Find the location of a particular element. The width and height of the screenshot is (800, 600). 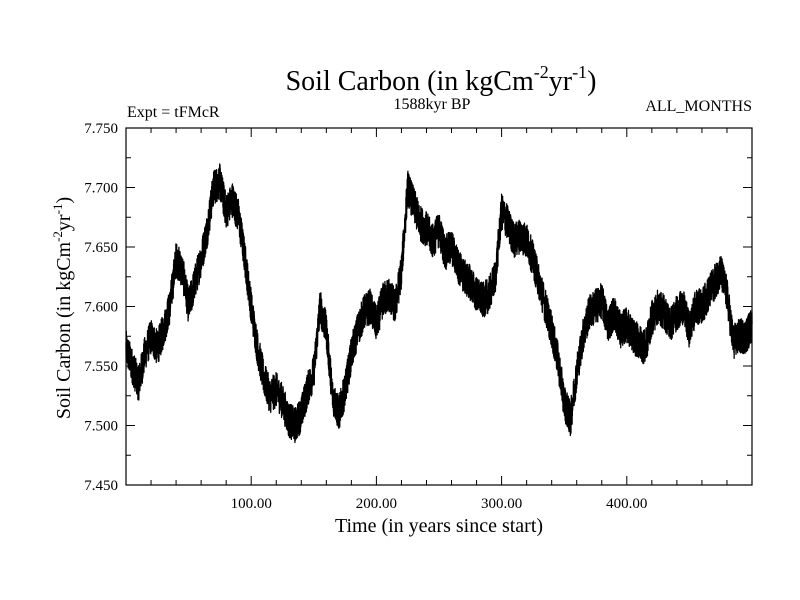

y-tick-label: 7.450 is located at coordinates (101, 486).